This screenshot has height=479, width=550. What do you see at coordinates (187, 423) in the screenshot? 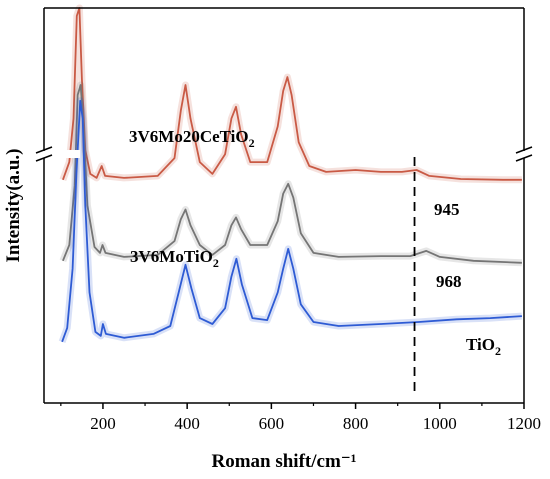
I see `x-tick-label: 400` at bounding box center [187, 423].